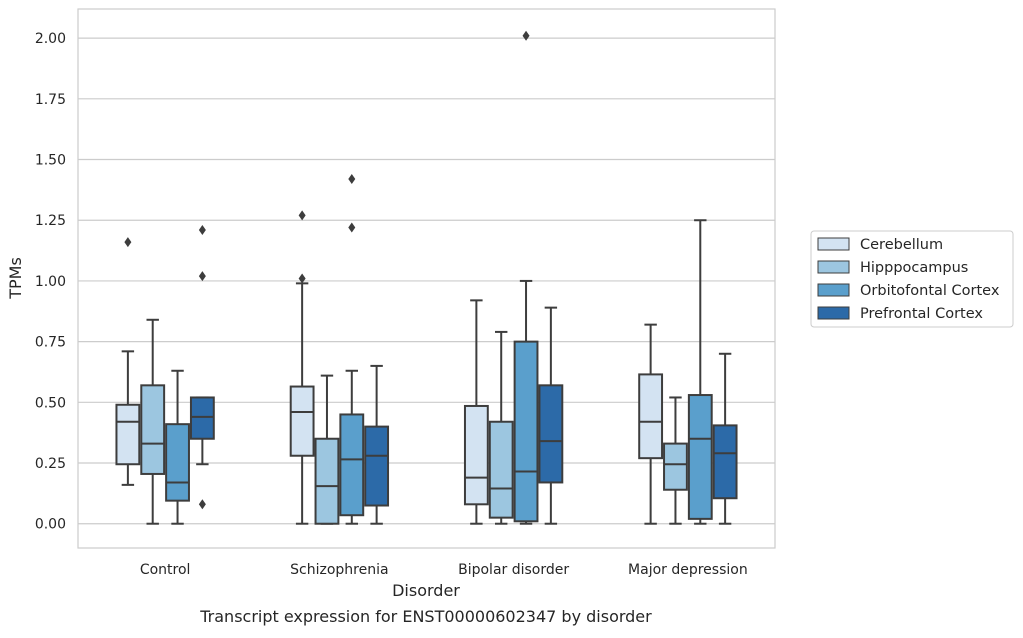 This screenshot has height=638, width=1023. I want to click on legend-frame, so click(912, 279).